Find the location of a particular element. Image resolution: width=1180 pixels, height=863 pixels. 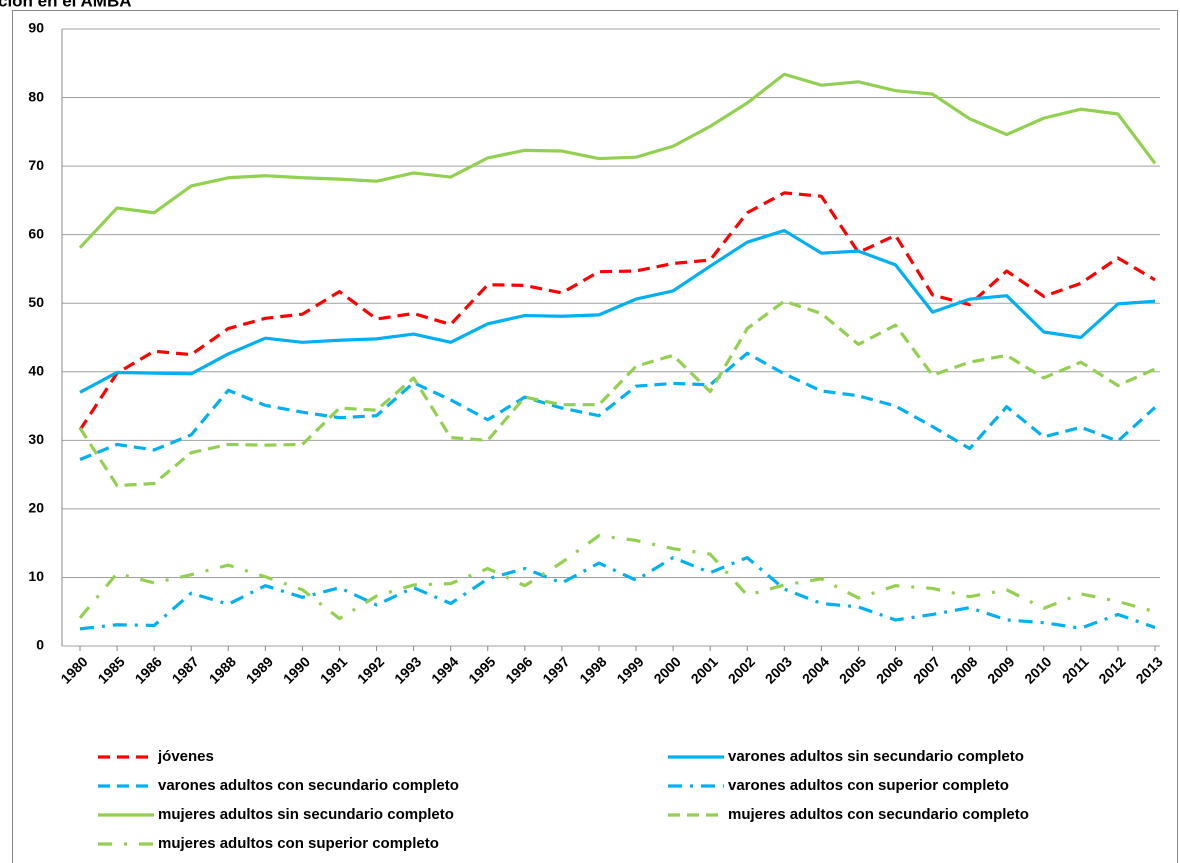

y-tick-label: 60 is located at coordinates (36, 233).